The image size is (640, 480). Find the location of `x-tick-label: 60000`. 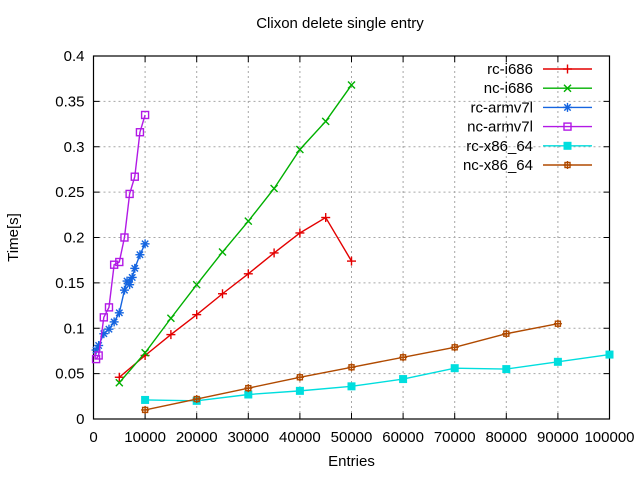

x-tick-label: 60000 is located at coordinates (403, 437).